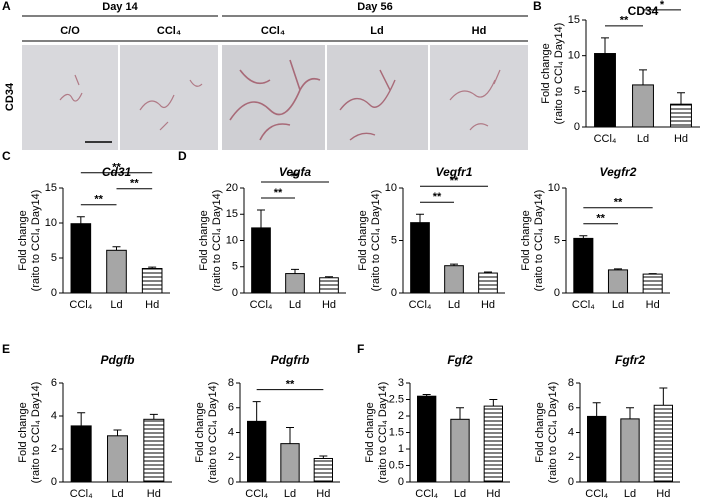  Describe the element at coordinates (630, 360) in the screenshot. I see `chart-title: Fgfr2` at that location.